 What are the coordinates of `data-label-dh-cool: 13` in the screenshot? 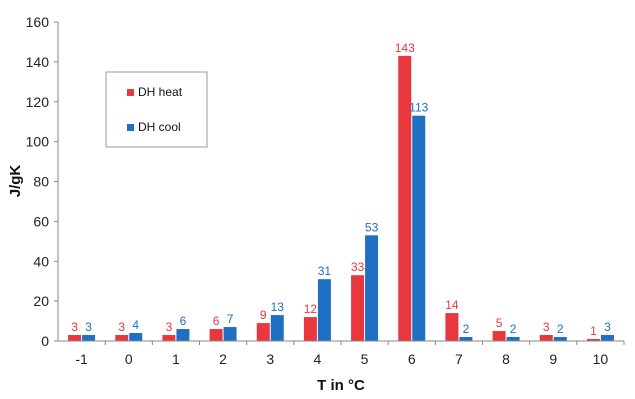 It's located at (278, 307).